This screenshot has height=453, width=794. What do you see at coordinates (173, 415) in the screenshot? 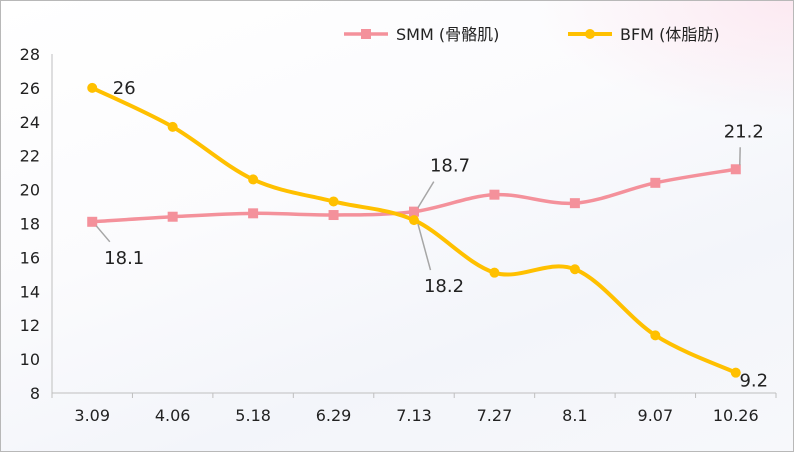
I see `x-tick-label: 4.06` at bounding box center [173, 415].